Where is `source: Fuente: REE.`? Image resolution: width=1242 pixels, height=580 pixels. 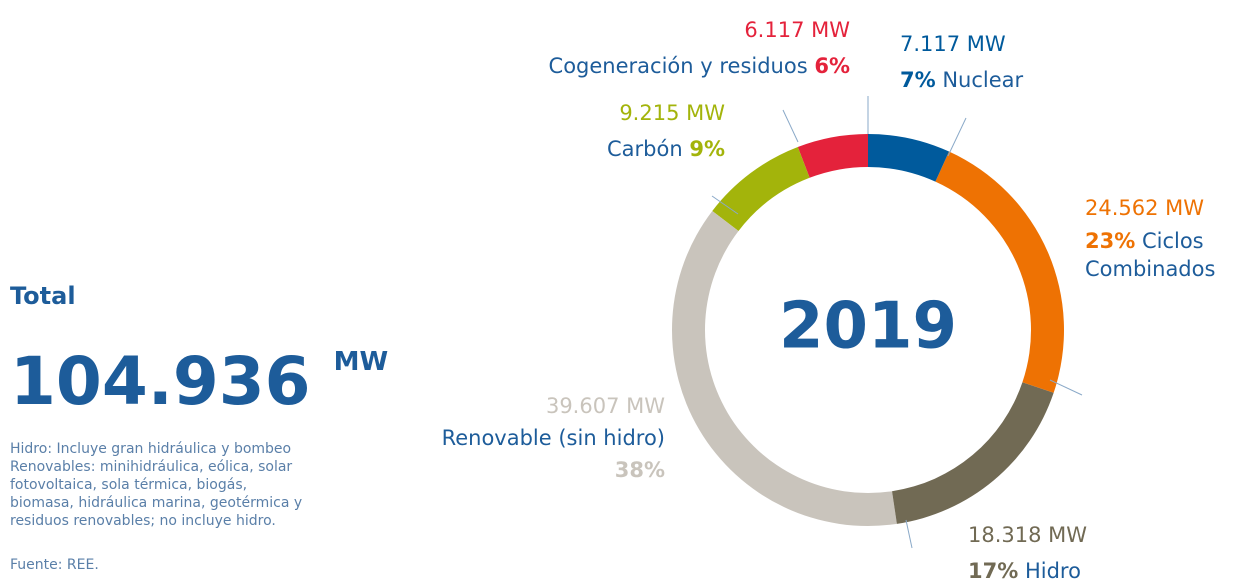
source: Fuente: REE. is located at coordinates (54, 565).